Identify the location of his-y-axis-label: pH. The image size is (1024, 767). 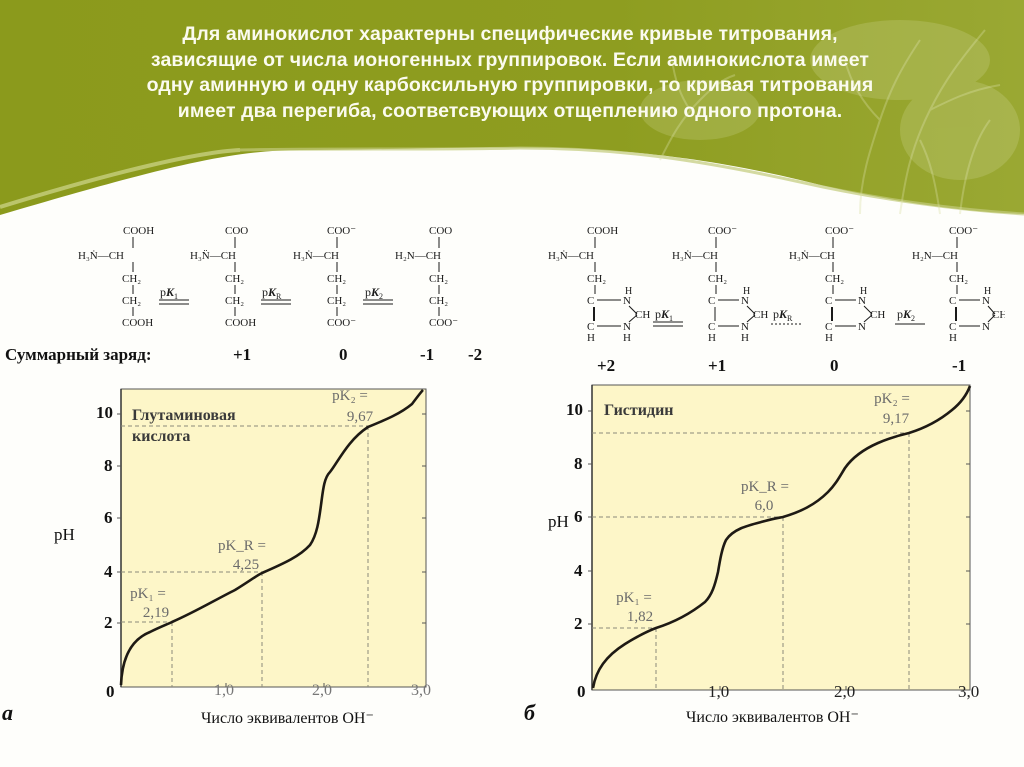
(558, 521).